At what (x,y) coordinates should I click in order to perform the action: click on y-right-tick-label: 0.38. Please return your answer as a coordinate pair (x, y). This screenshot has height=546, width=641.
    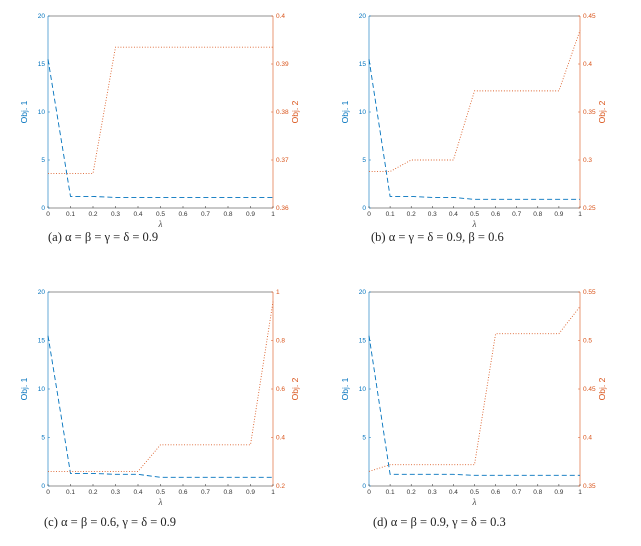
    Looking at the image, I should click on (282, 112).